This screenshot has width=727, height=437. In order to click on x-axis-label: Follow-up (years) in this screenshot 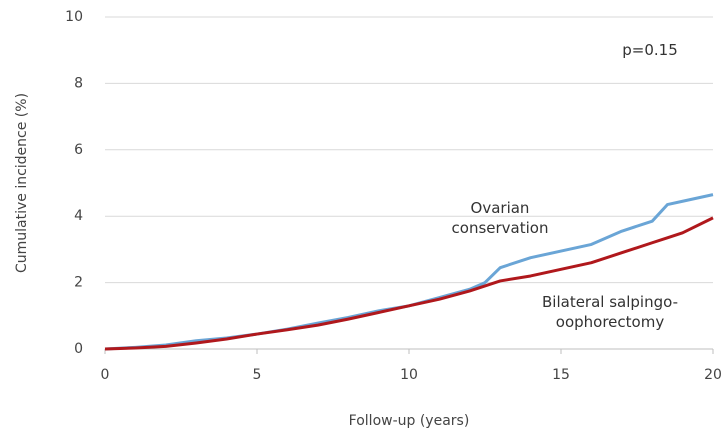, I will do `click(409, 421)`.